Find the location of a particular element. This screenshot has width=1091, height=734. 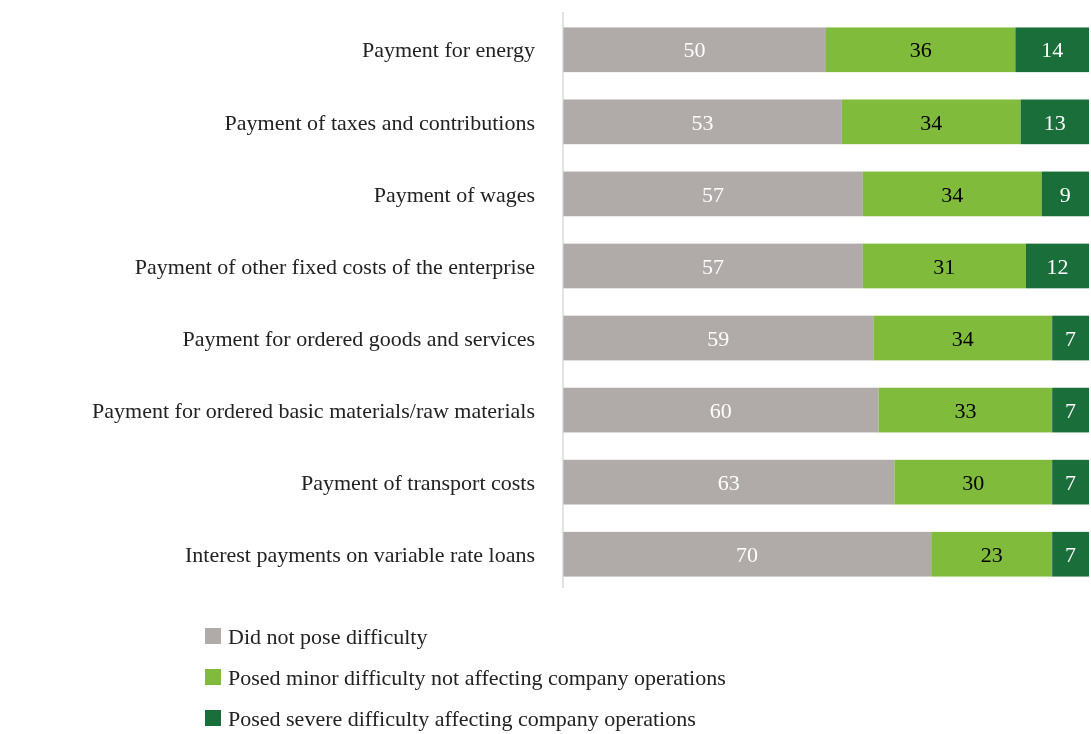

data-label: 31 is located at coordinates (944, 266).